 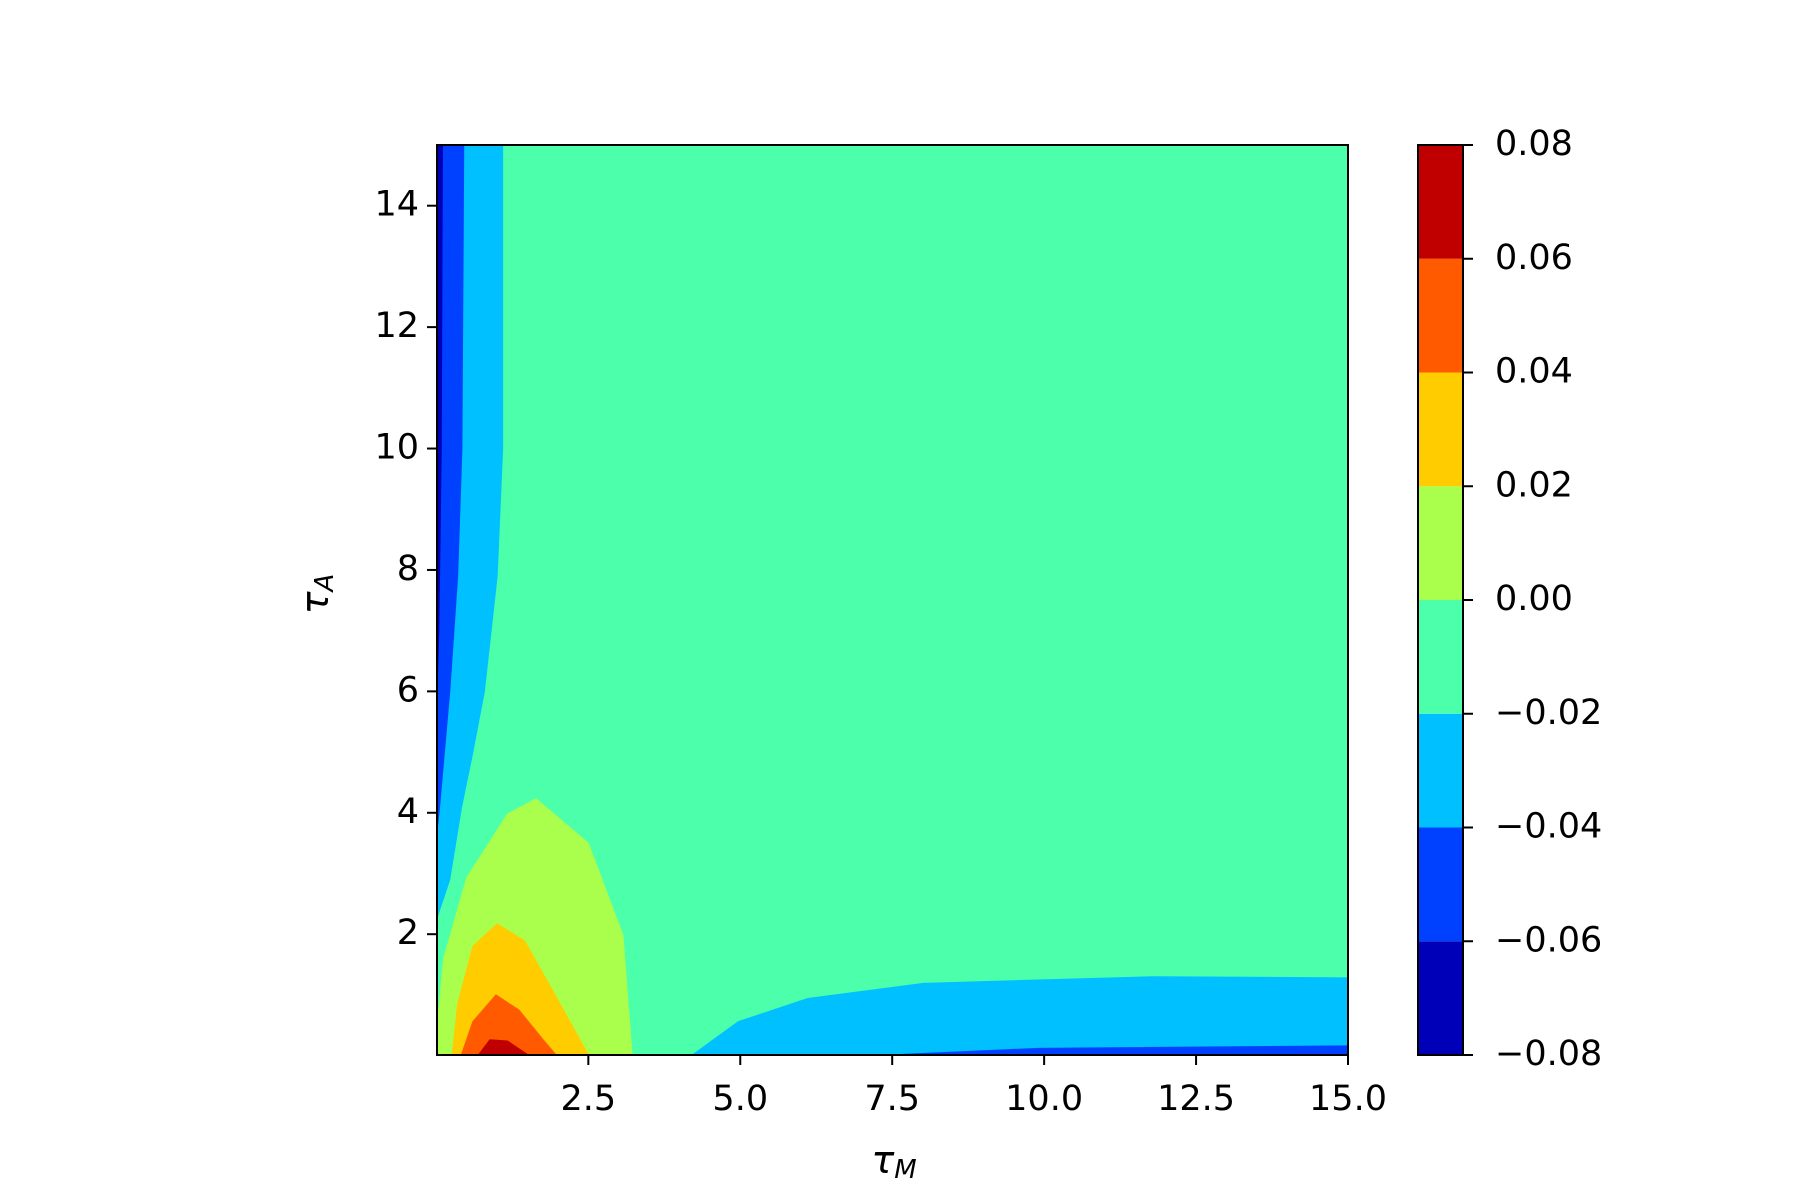 I want to click on y-axis-label: τA, so click(x=316, y=594).